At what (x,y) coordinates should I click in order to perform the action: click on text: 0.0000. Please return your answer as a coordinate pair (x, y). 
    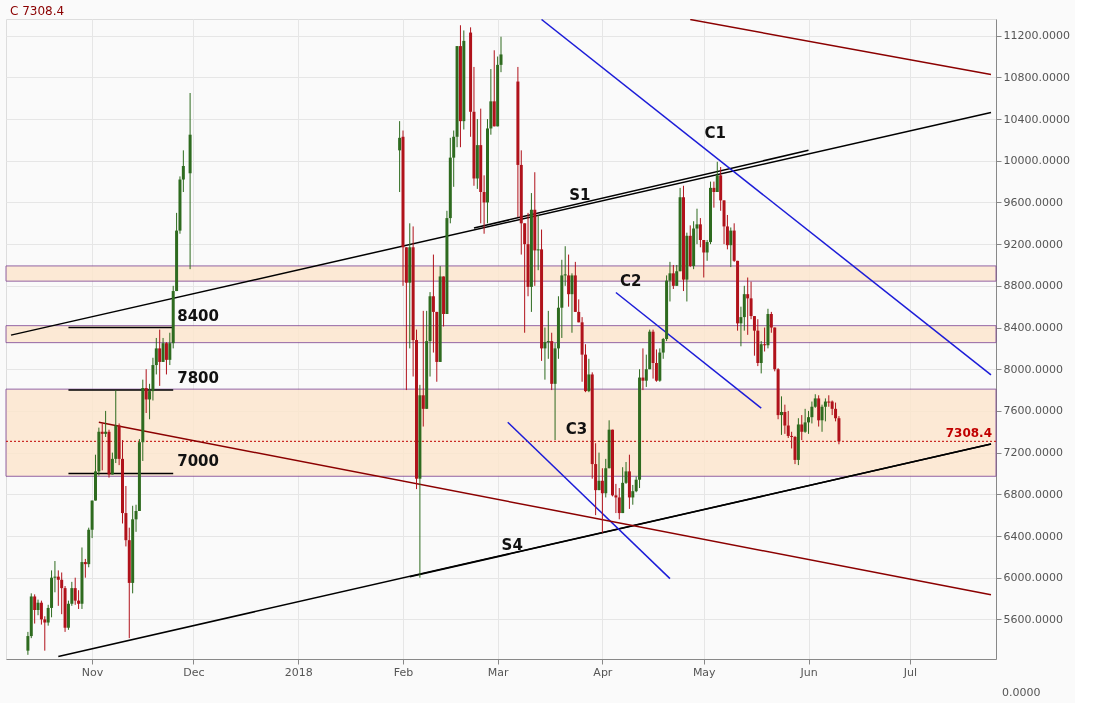
    Looking at the image, I should click on (1021, 692).